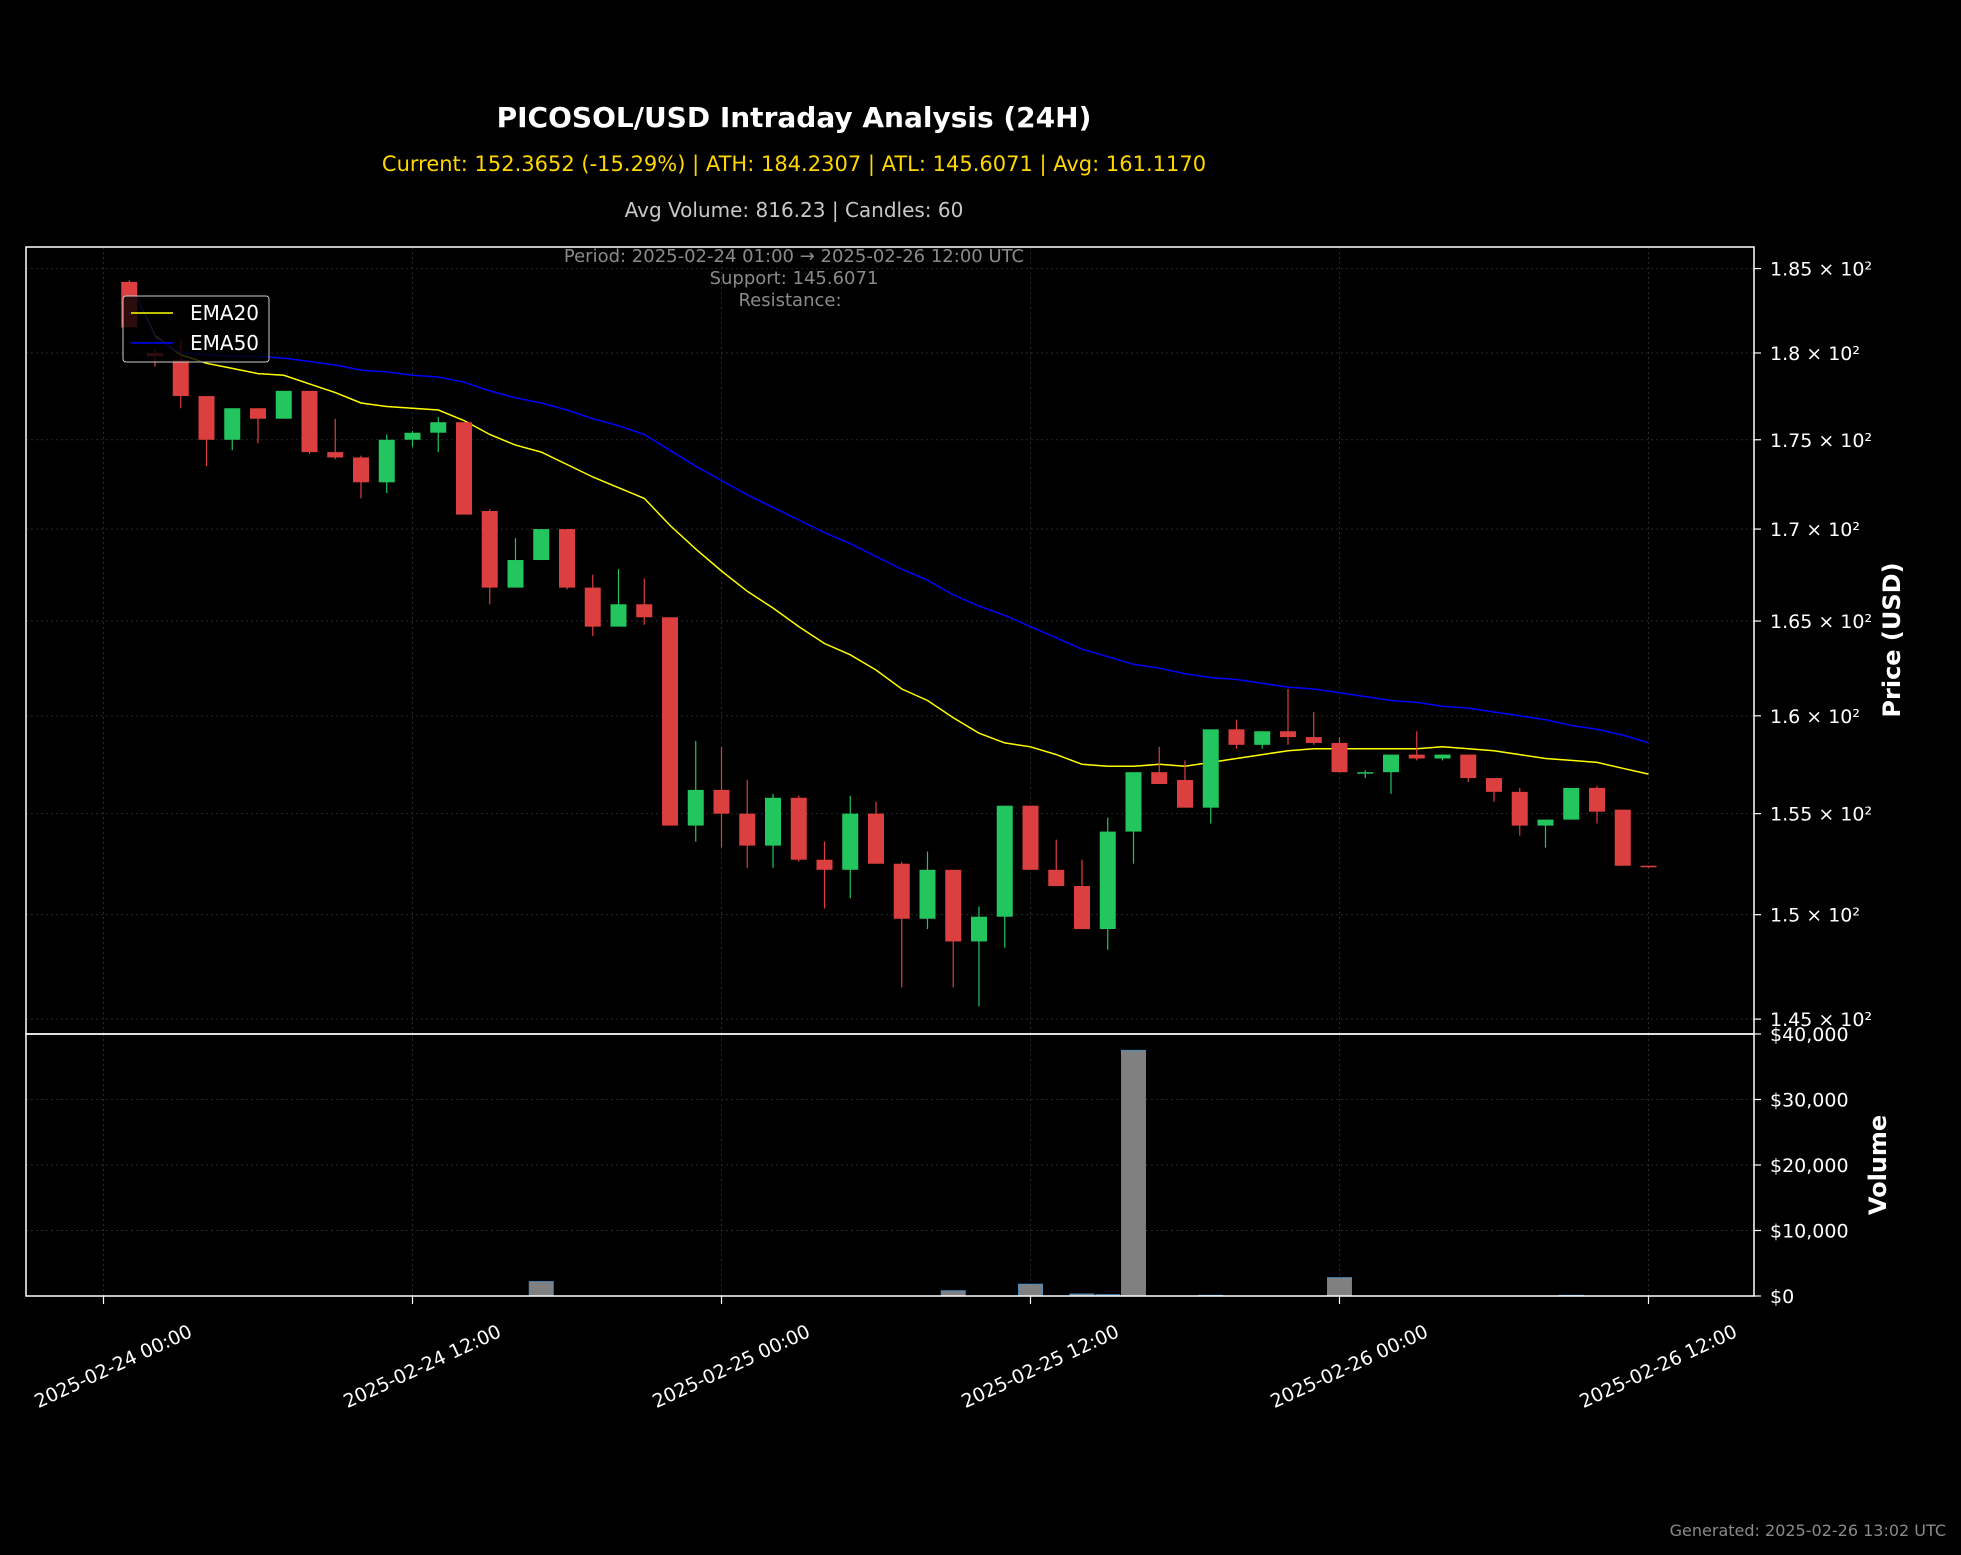  I want to click on volume-tick-label: $40,000, so click(1809, 1035).